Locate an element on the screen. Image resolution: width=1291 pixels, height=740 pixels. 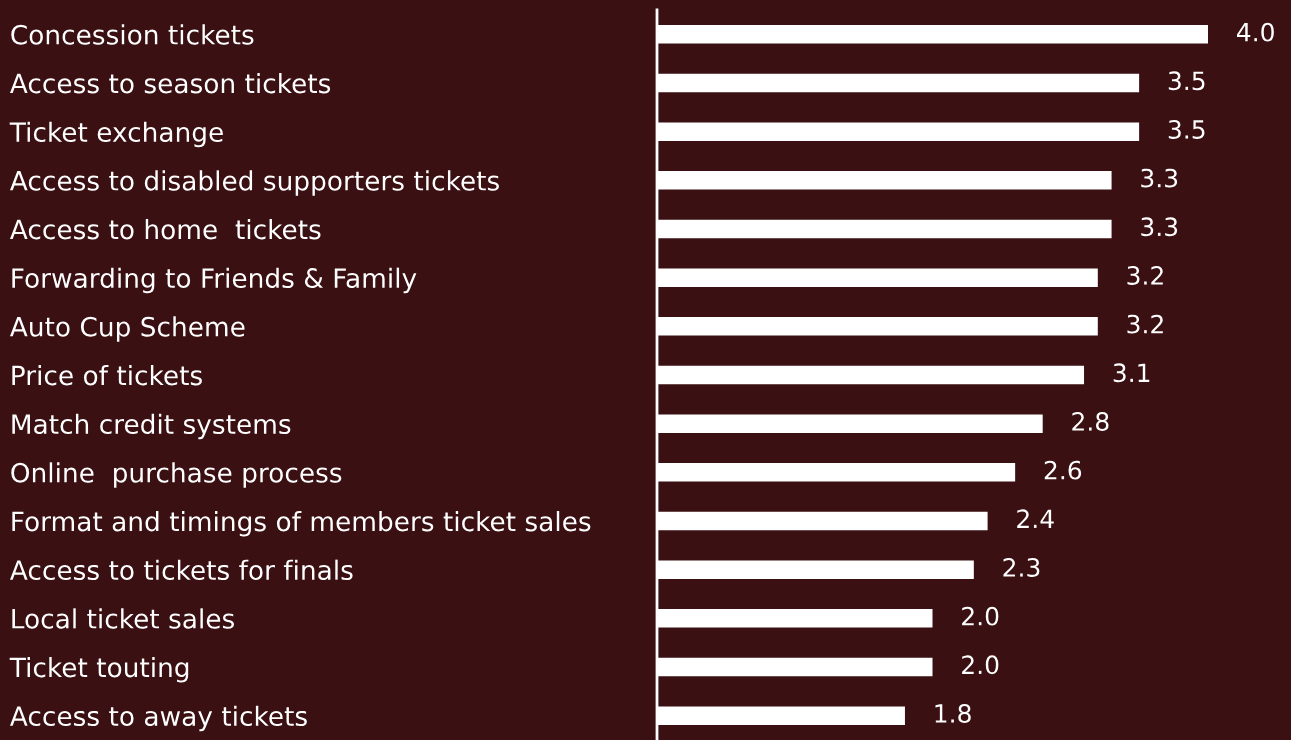
y-tick-label: Concession tickets is located at coordinates (132, 34).